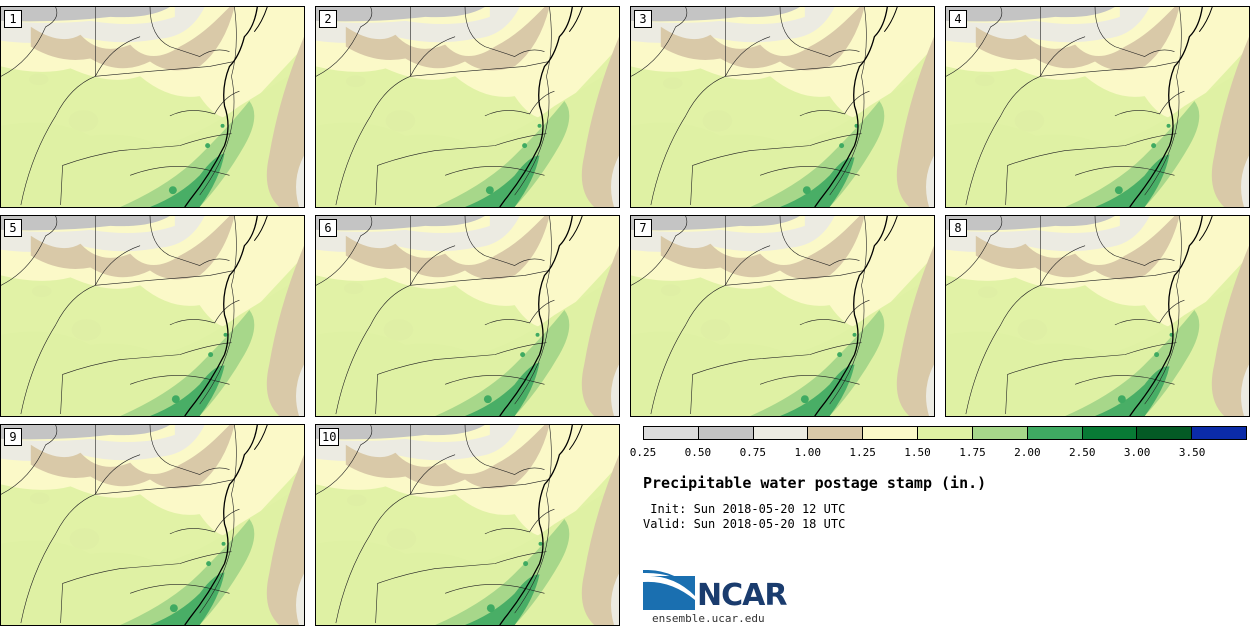 The width and height of the screenshot is (1260, 627). I want to click on member-number-label: 5, so click(13, 228).